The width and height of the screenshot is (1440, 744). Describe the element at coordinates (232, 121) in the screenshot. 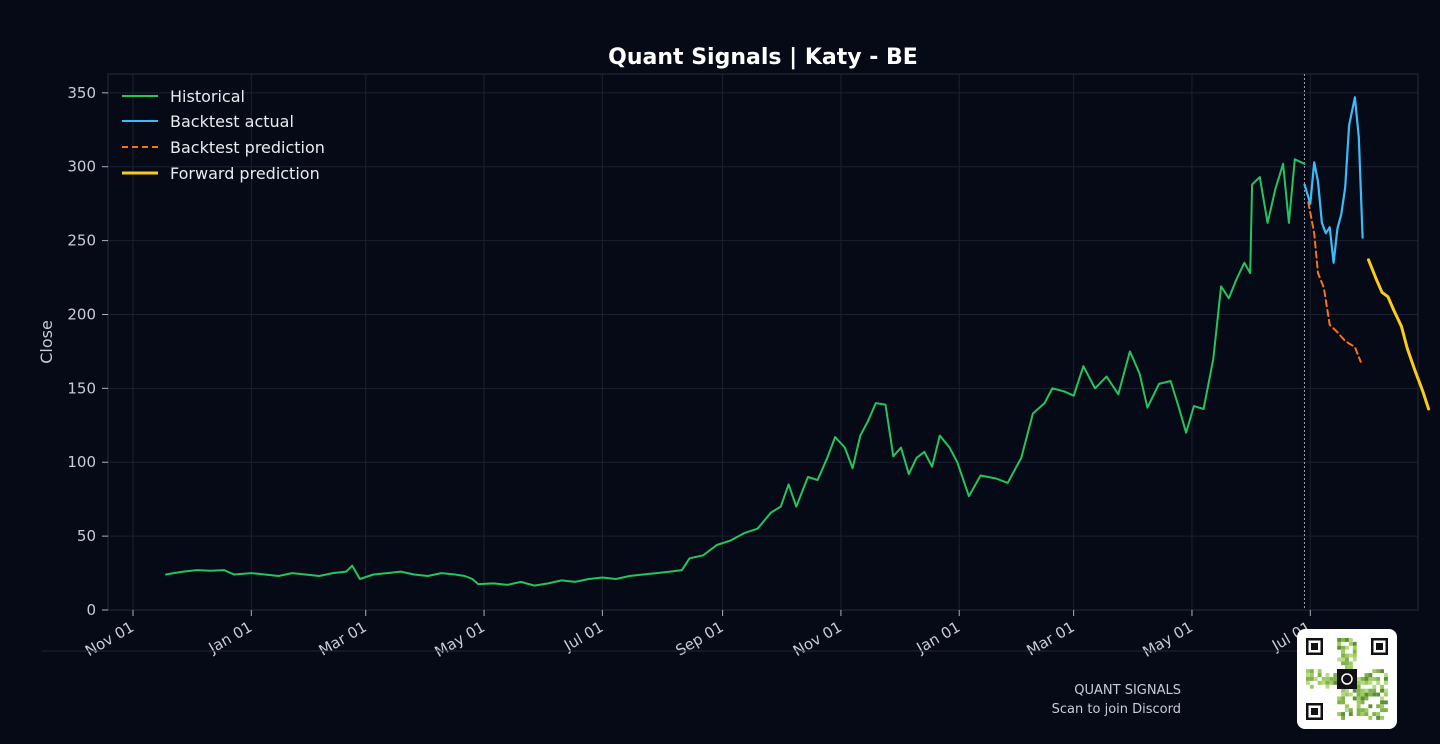

I see `legend-label-backtest-actual: Backtest actual` at that location.